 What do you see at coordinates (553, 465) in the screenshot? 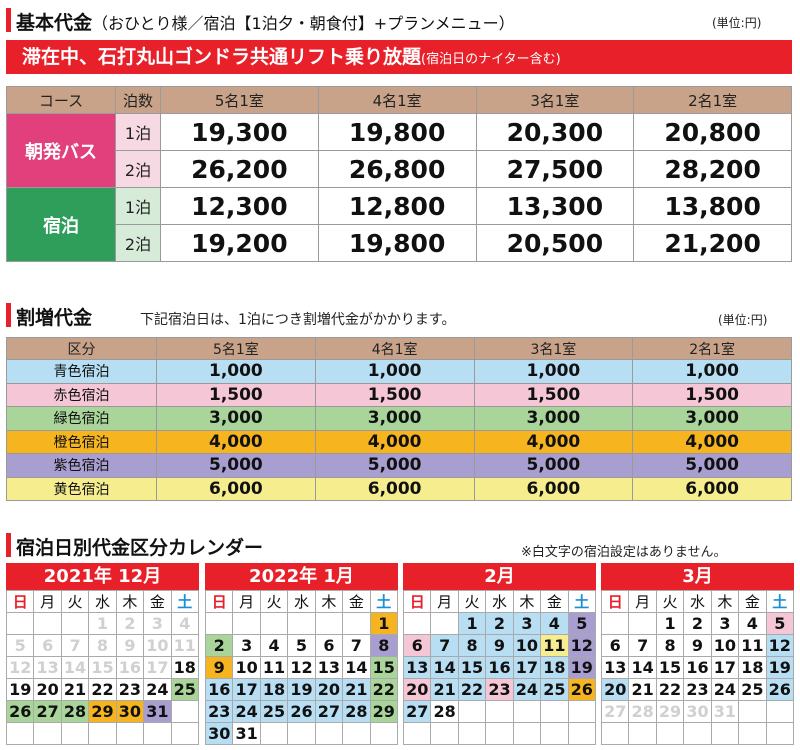
I see `surcharge-cell: 5,000` at bounding box center [553, 465].